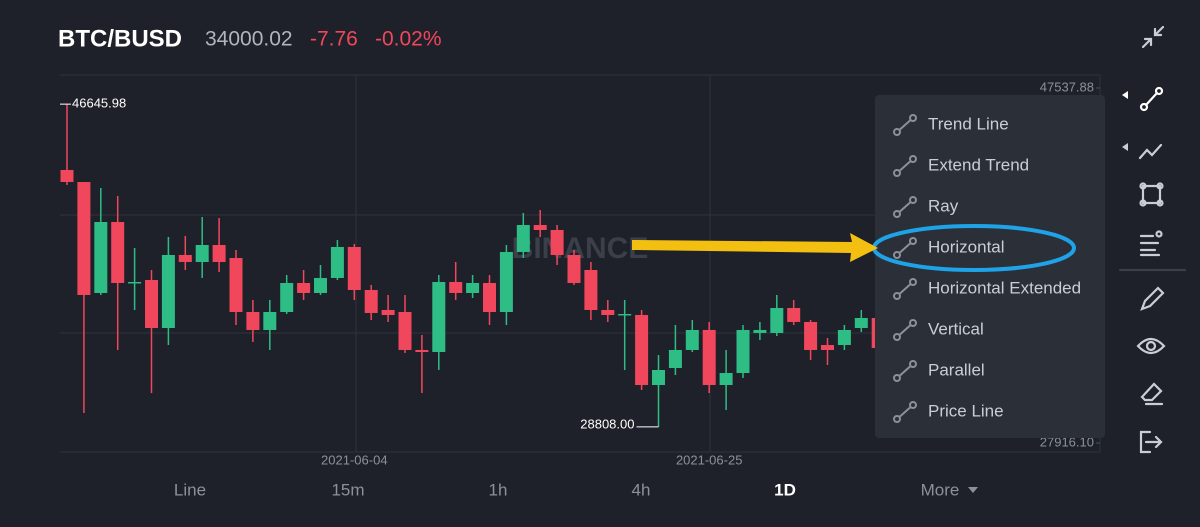 The height and width of the screenshot is (527, 1200). I want to click on y-tick-label: 47537.88, so click(1067, 86).